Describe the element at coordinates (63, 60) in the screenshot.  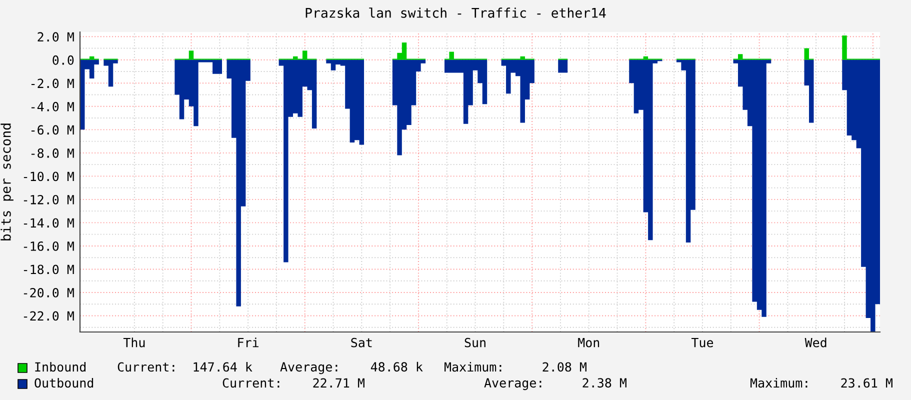
I see `y-tick-label: 0.0` at that location.